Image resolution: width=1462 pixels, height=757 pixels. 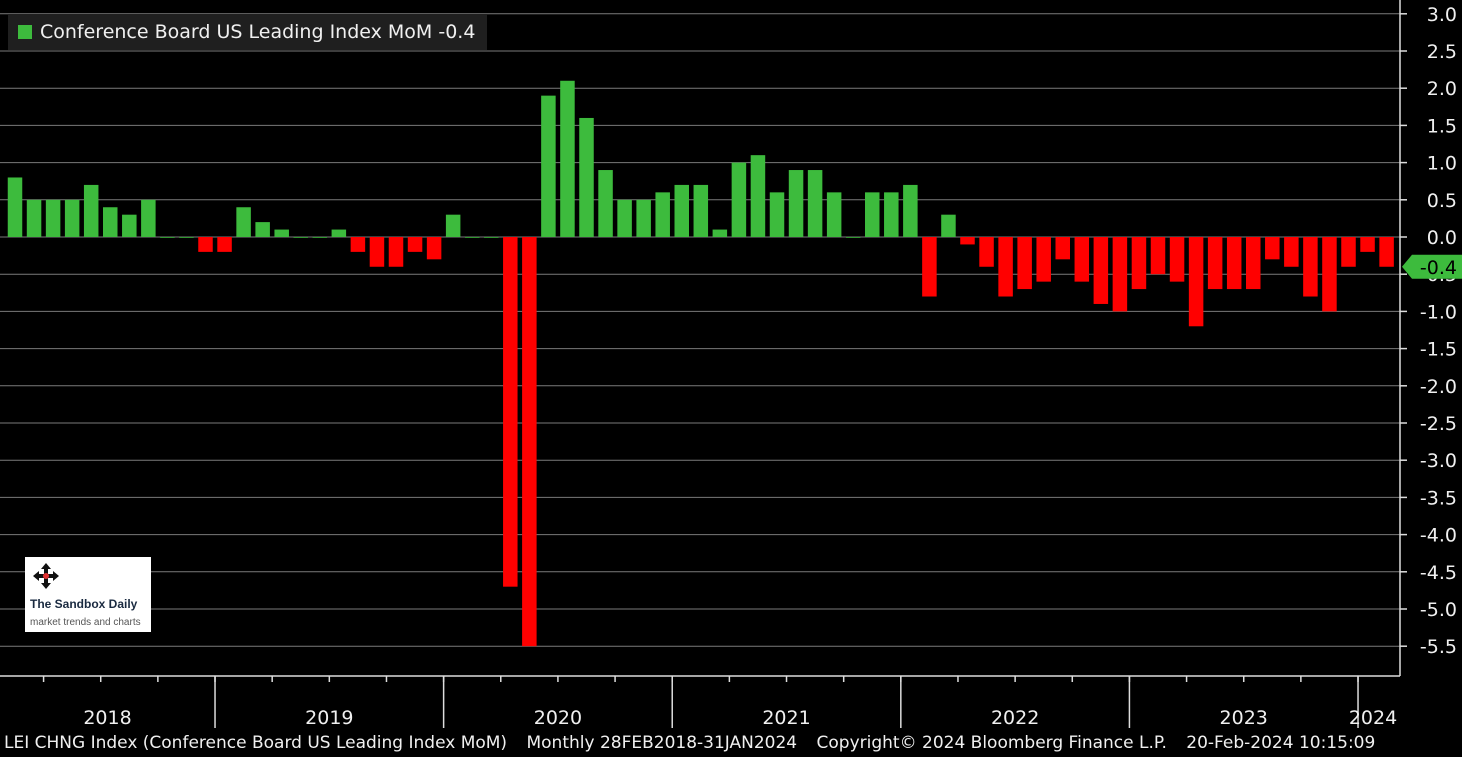 What do you see at coordinates (1438, 424) in the screenshot?
I see `y-tick-label: -2.5` at bounding box center [1438, 424].